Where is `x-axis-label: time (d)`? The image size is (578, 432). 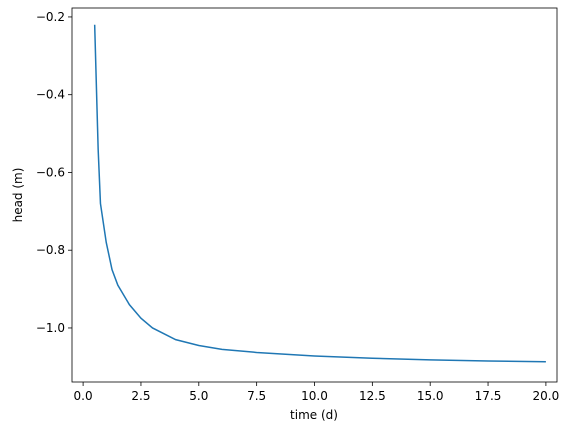 x-axis-label: time (d) is located at coordinates (314, 415).